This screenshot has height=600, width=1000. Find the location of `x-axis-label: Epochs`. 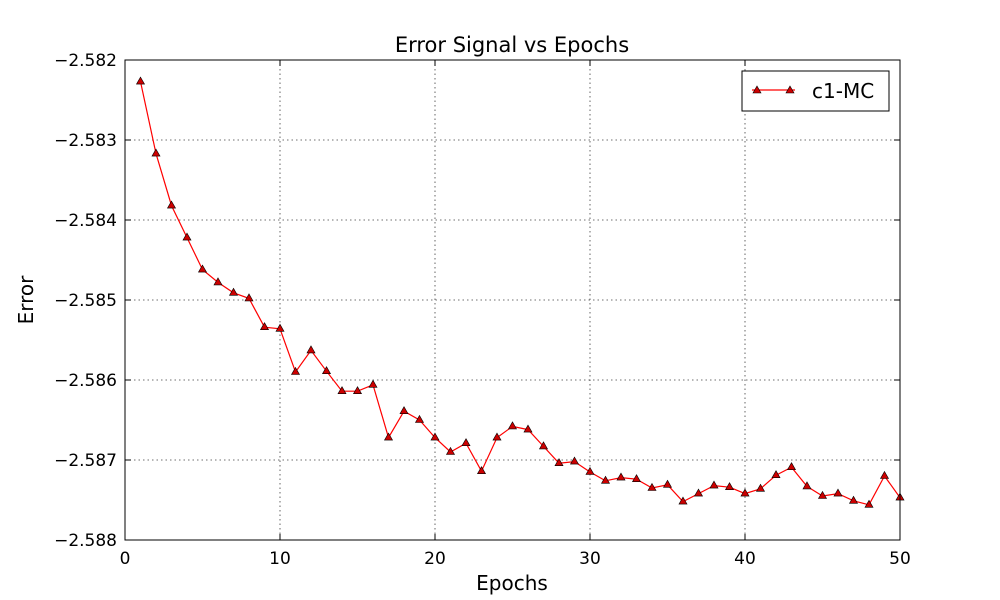

x-axis-label: Epochs is located at coordinates (512, 583).